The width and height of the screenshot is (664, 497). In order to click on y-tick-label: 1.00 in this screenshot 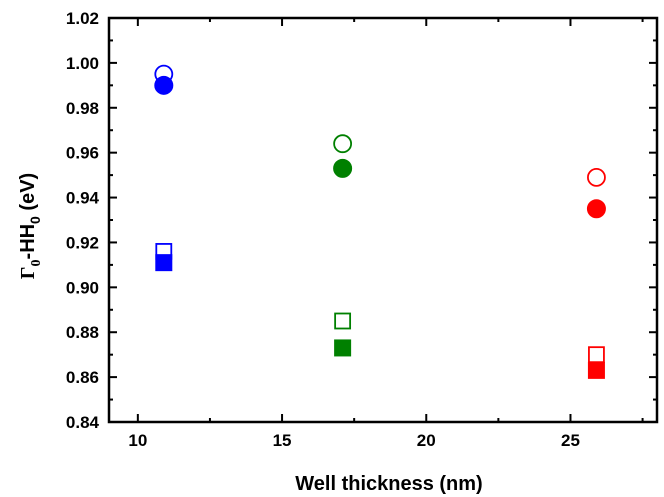, I will do `click(82, 63)`.